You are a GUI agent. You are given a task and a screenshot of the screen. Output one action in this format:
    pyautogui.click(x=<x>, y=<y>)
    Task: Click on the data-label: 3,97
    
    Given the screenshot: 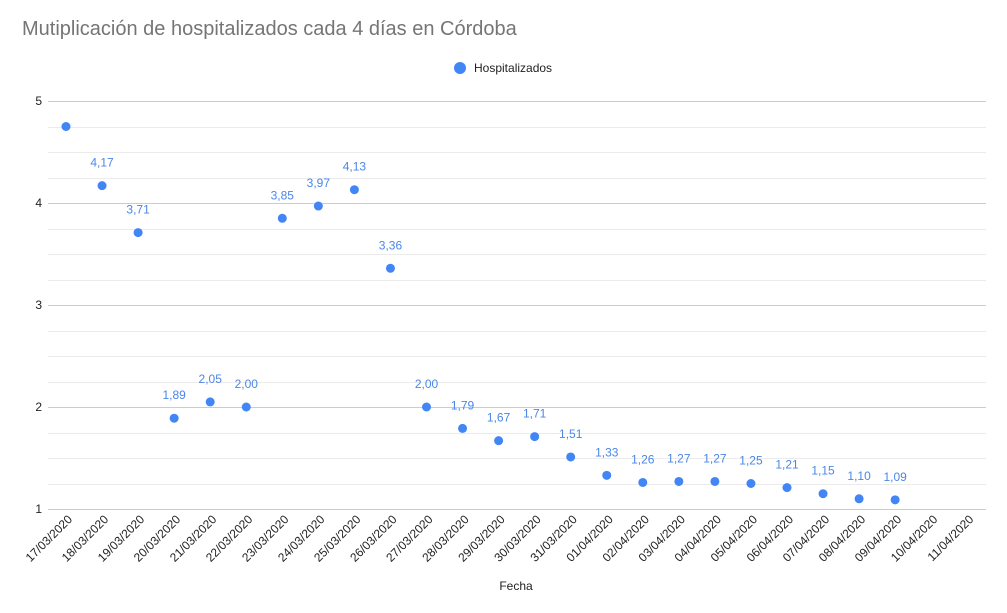 What is the action you would take?
    pyautogui.click(x=319, y=183)
    